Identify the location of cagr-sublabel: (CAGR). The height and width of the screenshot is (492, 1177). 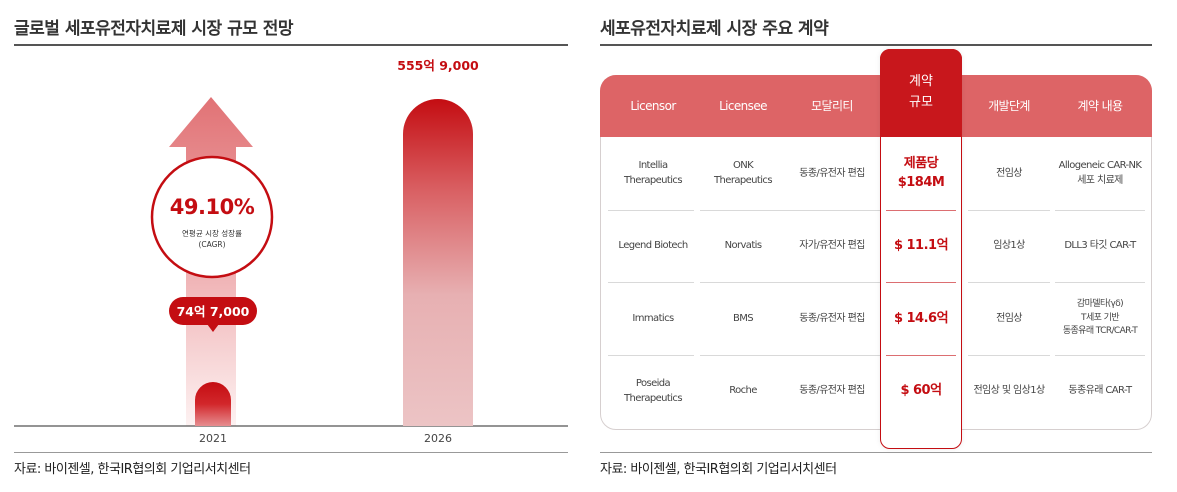
(211, 244).